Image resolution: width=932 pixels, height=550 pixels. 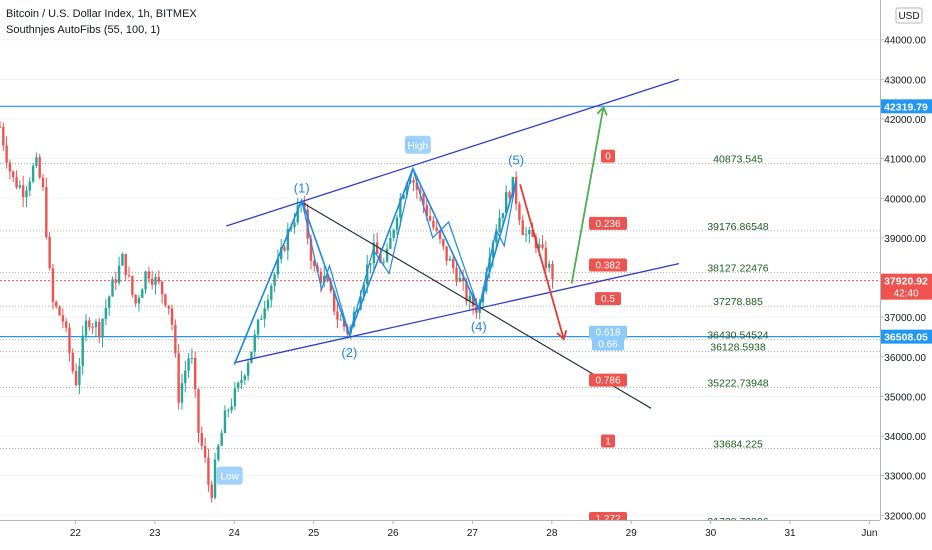 What do you see at coordinates (76, 533) in the screenshot?
I see `time-tick-label: 22` at bounding box center [76, 533].